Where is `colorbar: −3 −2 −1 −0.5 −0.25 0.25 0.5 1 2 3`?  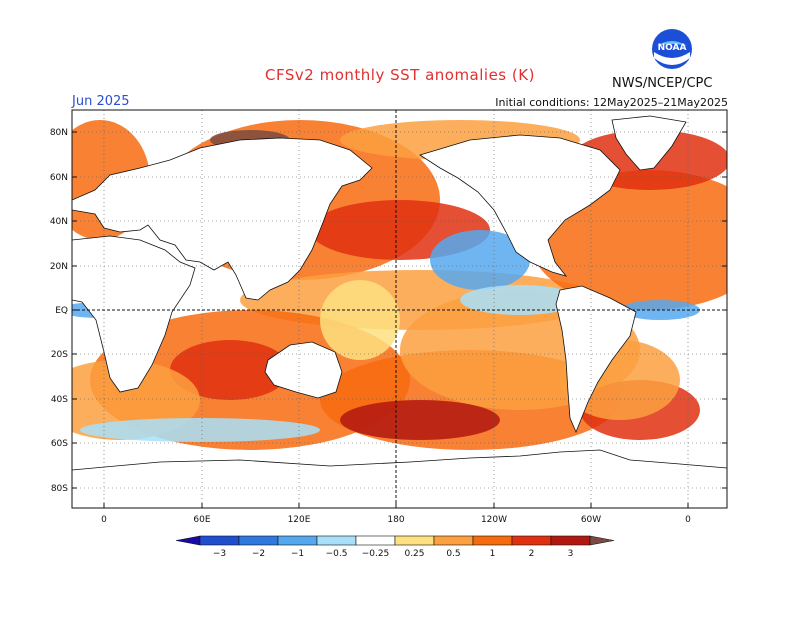 colorbar: −3 −2 −1 −0.5 −0.25 0.25 0.5 1 2 3 is located at coordinates (395, 547).